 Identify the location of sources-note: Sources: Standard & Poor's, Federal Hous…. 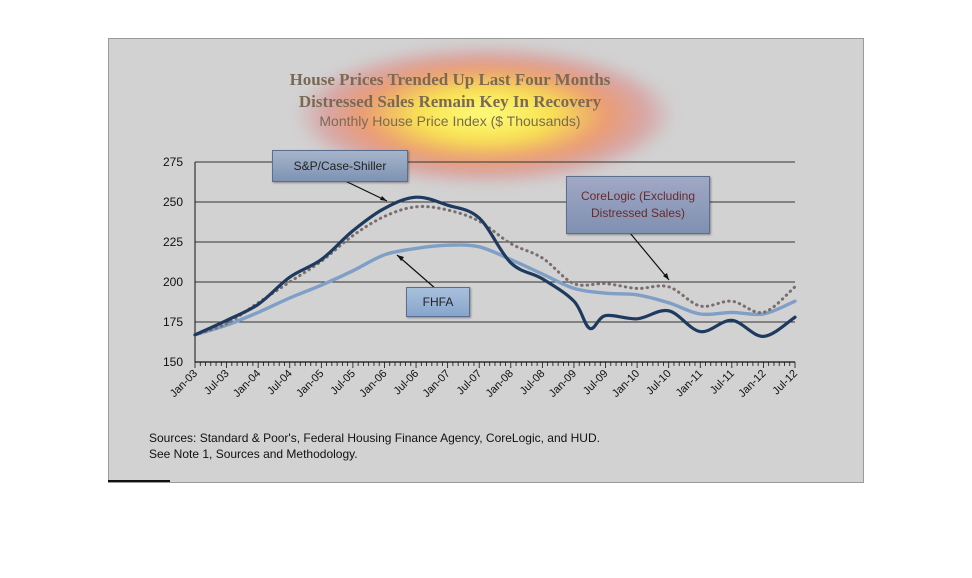
(374, 446).